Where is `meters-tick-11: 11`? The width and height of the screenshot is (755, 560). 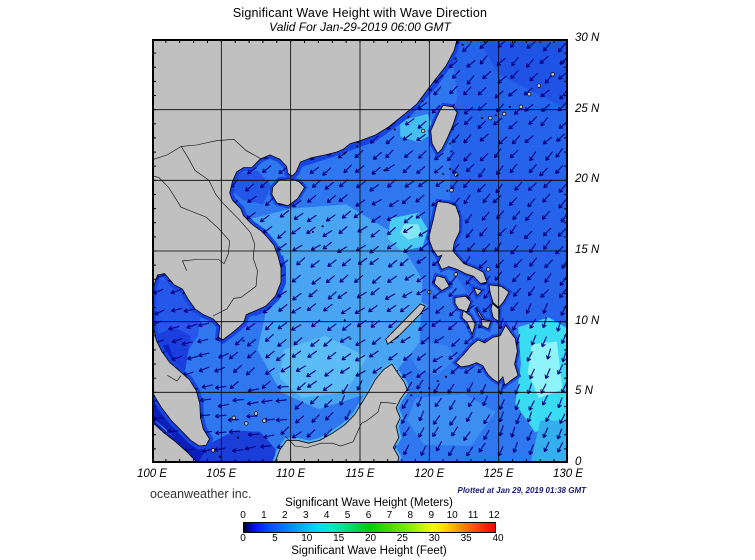
meters-tick-11: 11 is located at coordinates (473, 515).